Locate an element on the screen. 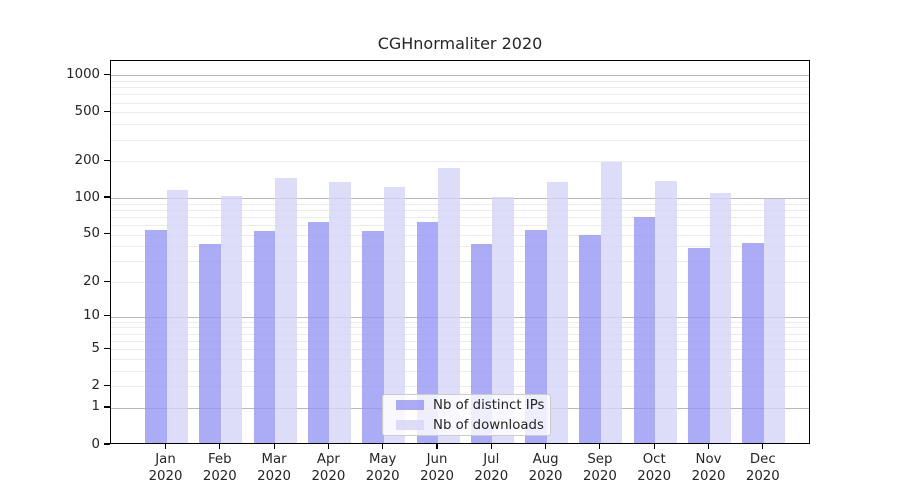  bar-distinct-ips-oct is located at coordinates (644, 330).